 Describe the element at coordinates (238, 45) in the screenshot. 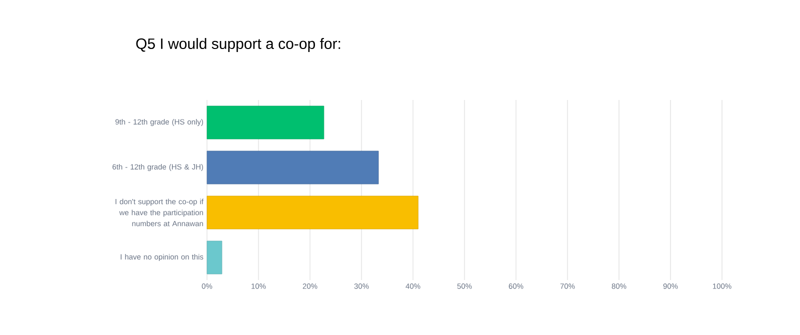

I see `chart-title: Q5 I would support a co-op for:` at that location.